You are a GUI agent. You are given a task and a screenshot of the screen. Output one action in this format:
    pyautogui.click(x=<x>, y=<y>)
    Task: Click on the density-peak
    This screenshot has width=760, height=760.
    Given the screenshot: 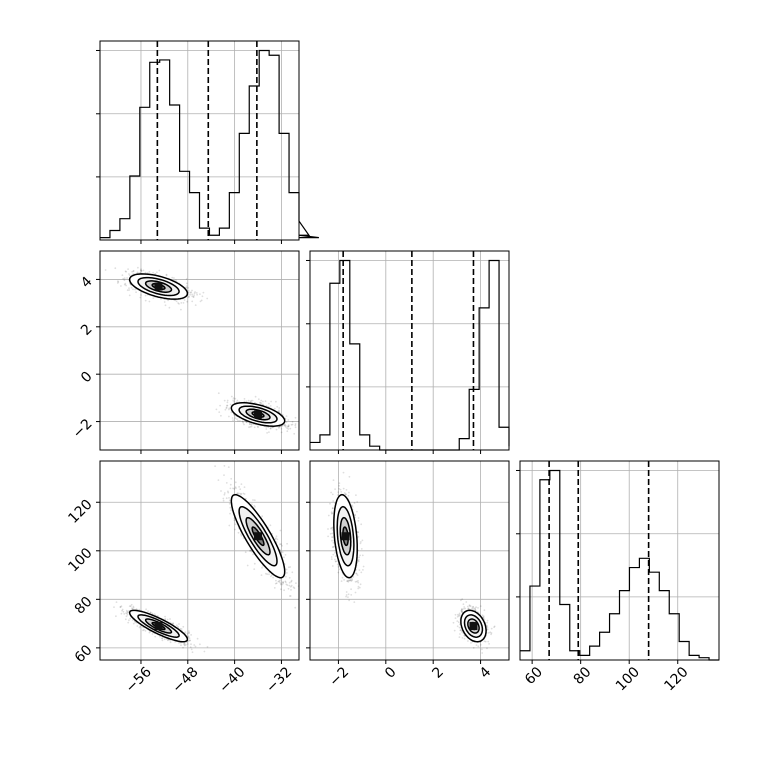 What is the action you would take?
    pyautogui.click(x=258, y=536)
    